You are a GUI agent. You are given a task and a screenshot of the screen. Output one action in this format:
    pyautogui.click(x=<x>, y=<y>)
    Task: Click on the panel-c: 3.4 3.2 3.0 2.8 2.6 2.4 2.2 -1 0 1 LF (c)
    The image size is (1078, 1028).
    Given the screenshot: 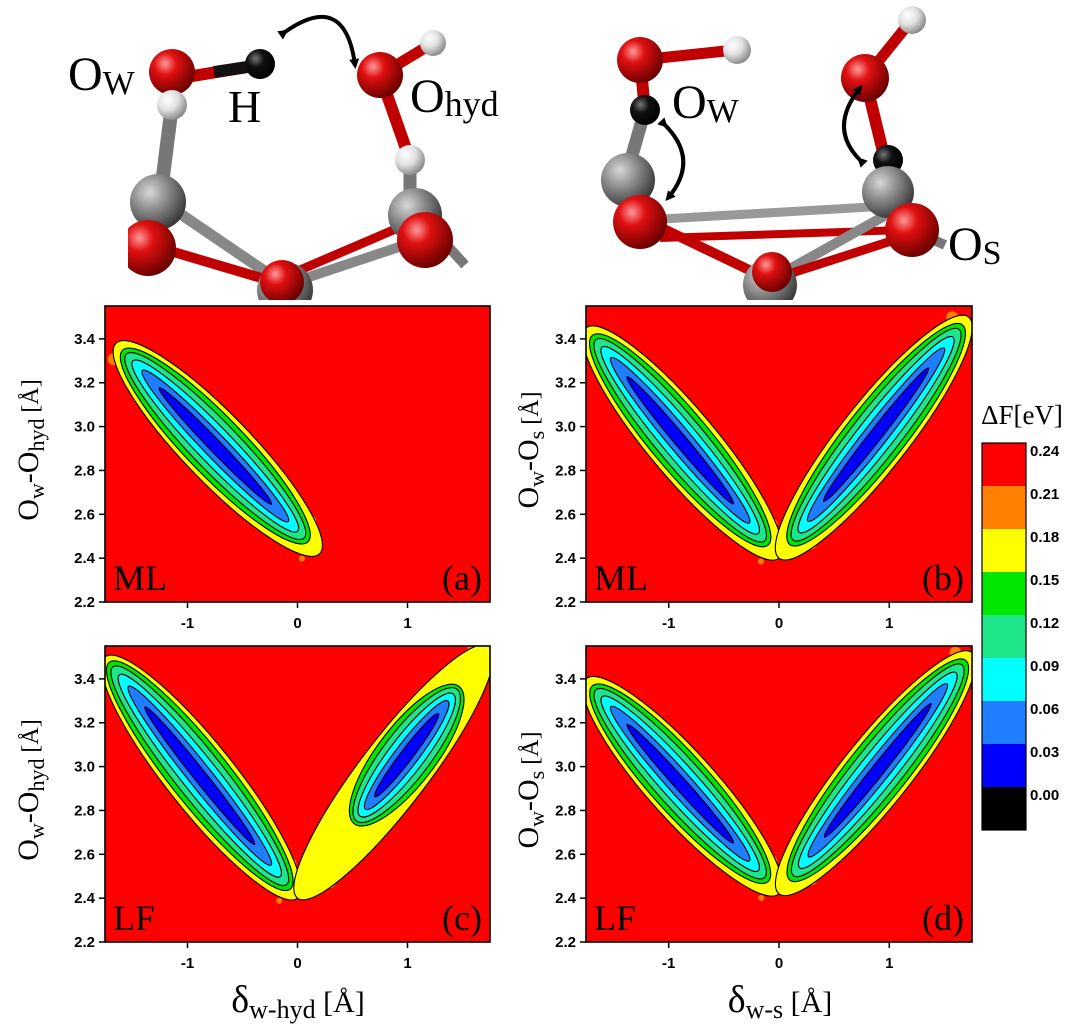 What is the action you would take?
    pyautogui.click(x=282, y=808)
    